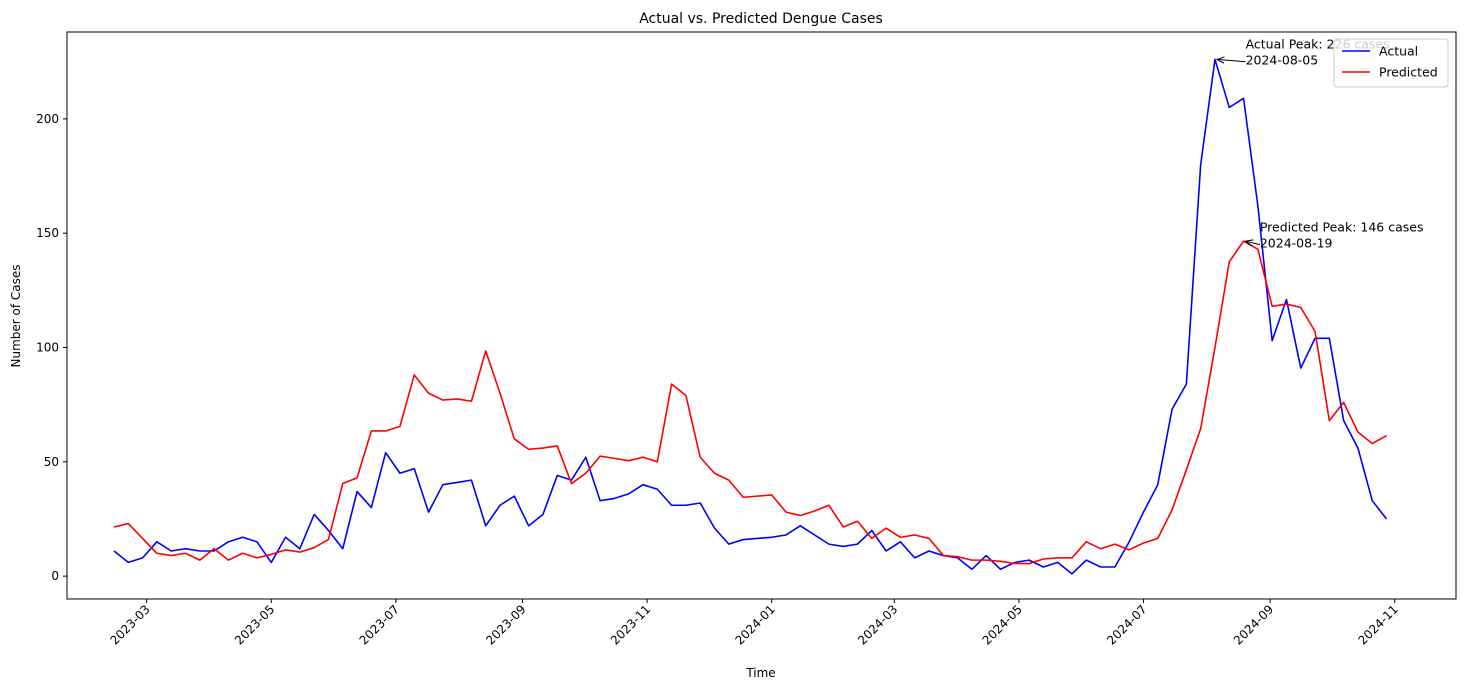 The height and width of the screenshot is (690, 1465). I want to click on y-tick-label: 50, so click(51, 462).